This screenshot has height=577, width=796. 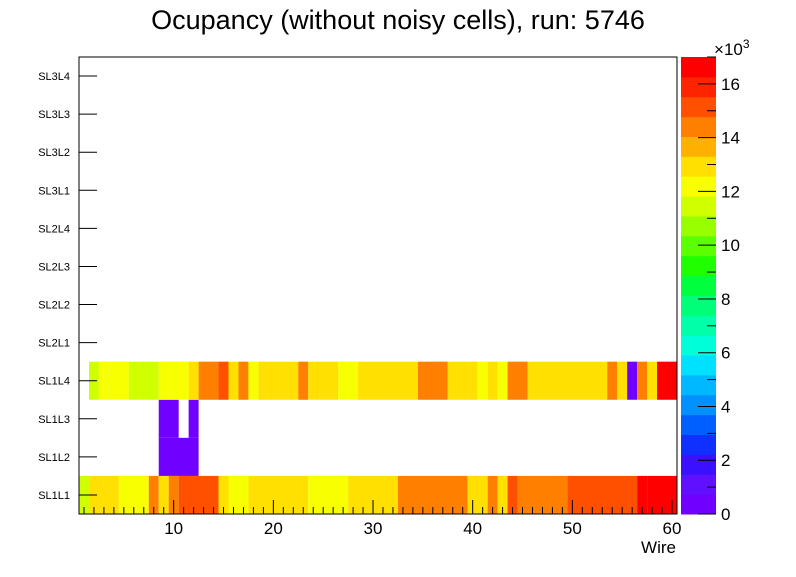 I want to click on x-tick-label: 10, so click(x=173, y=528).